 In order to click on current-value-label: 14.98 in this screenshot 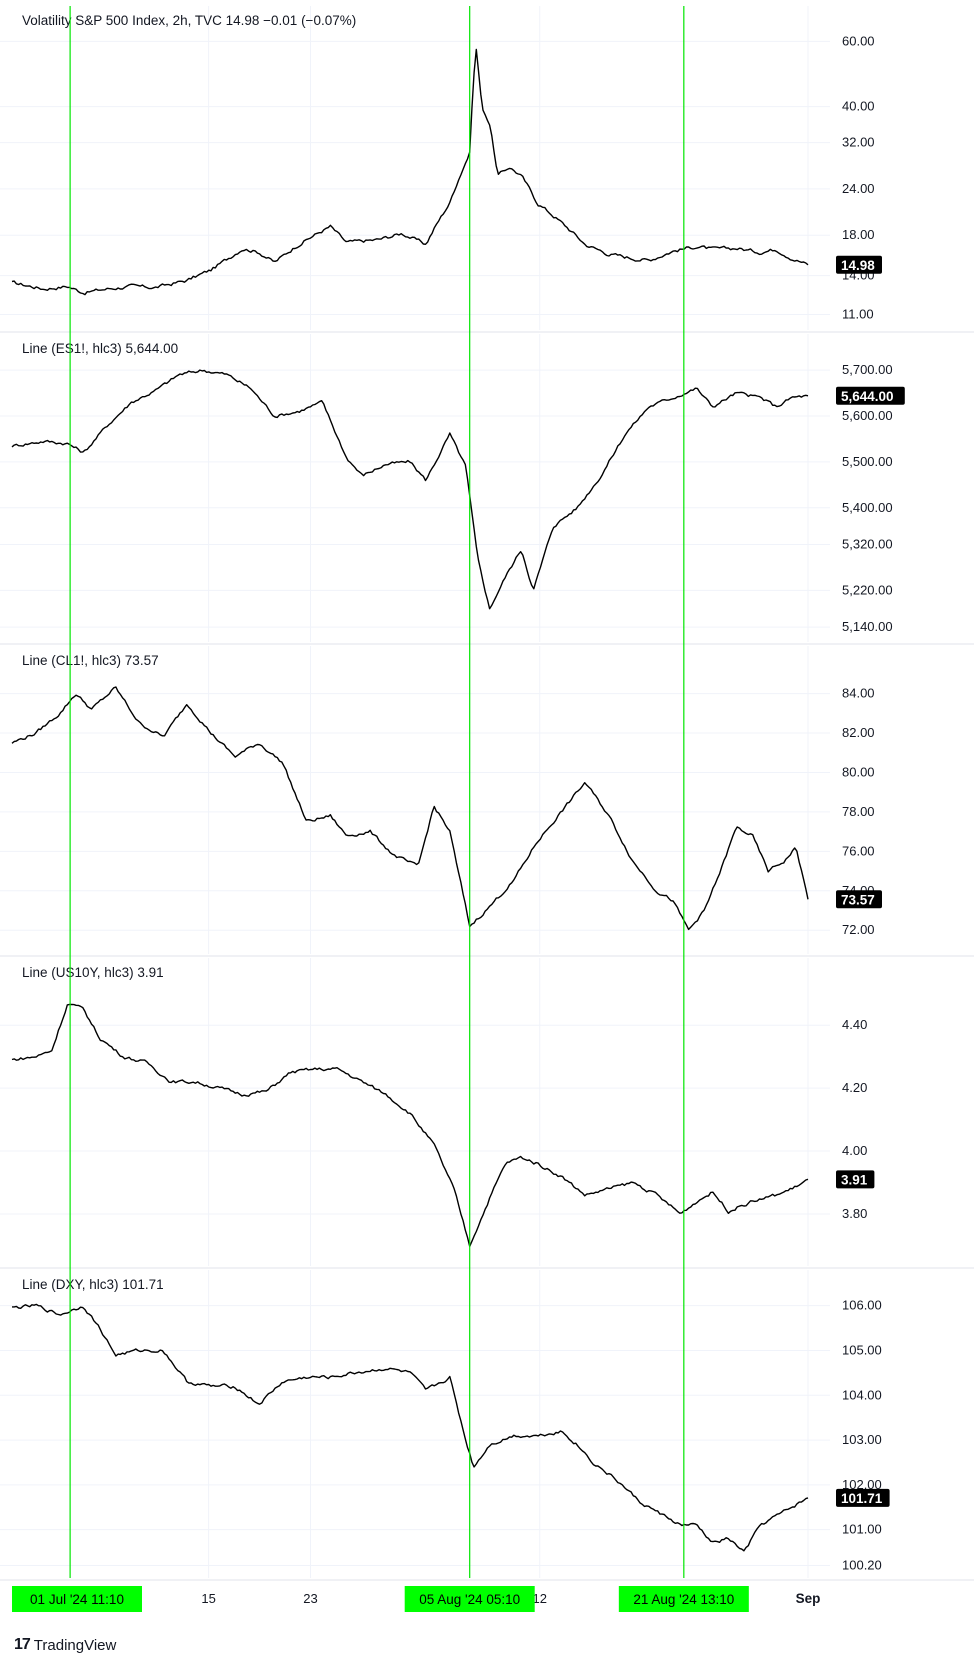, I will do `click(858, 265)`.